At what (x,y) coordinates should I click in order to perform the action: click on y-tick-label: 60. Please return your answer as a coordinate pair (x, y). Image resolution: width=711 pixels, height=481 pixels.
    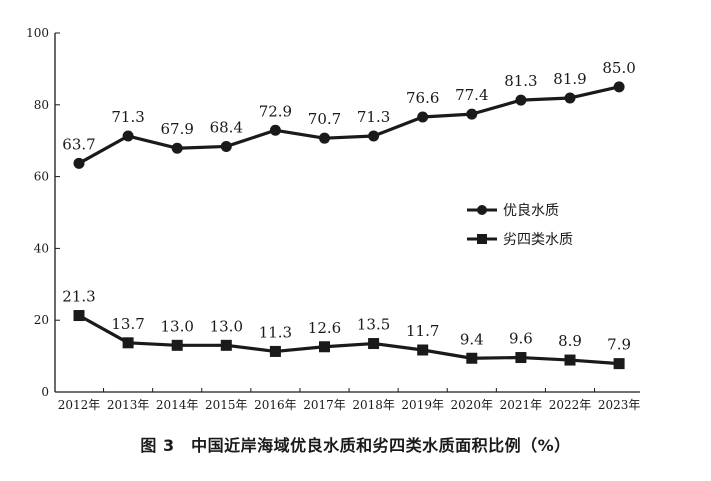
    Looking at the image, I should click on (41, 177).